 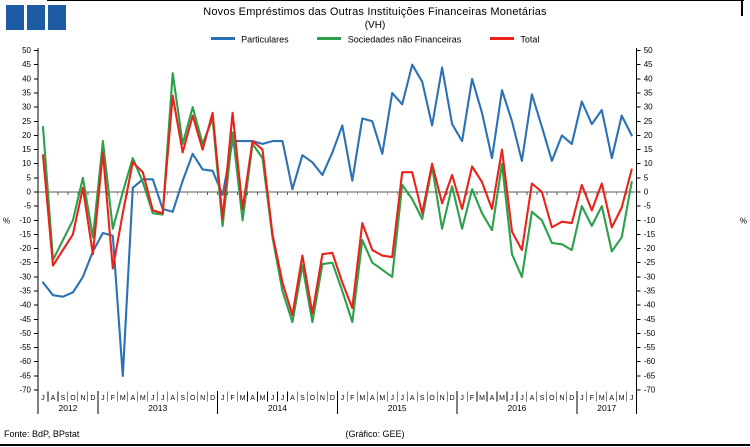 What do you see at coordinates (29, 192) in the screenshot?
I see `svg-text: 0` at bounding box center [29, 192].